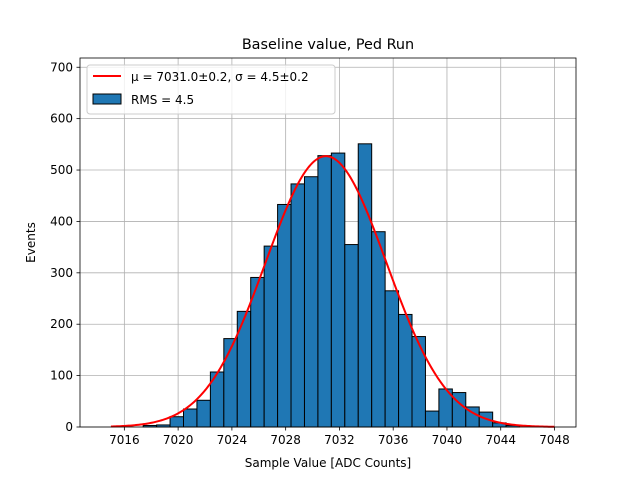  I want to click on y-axis-label: Events, so click(31, 242).